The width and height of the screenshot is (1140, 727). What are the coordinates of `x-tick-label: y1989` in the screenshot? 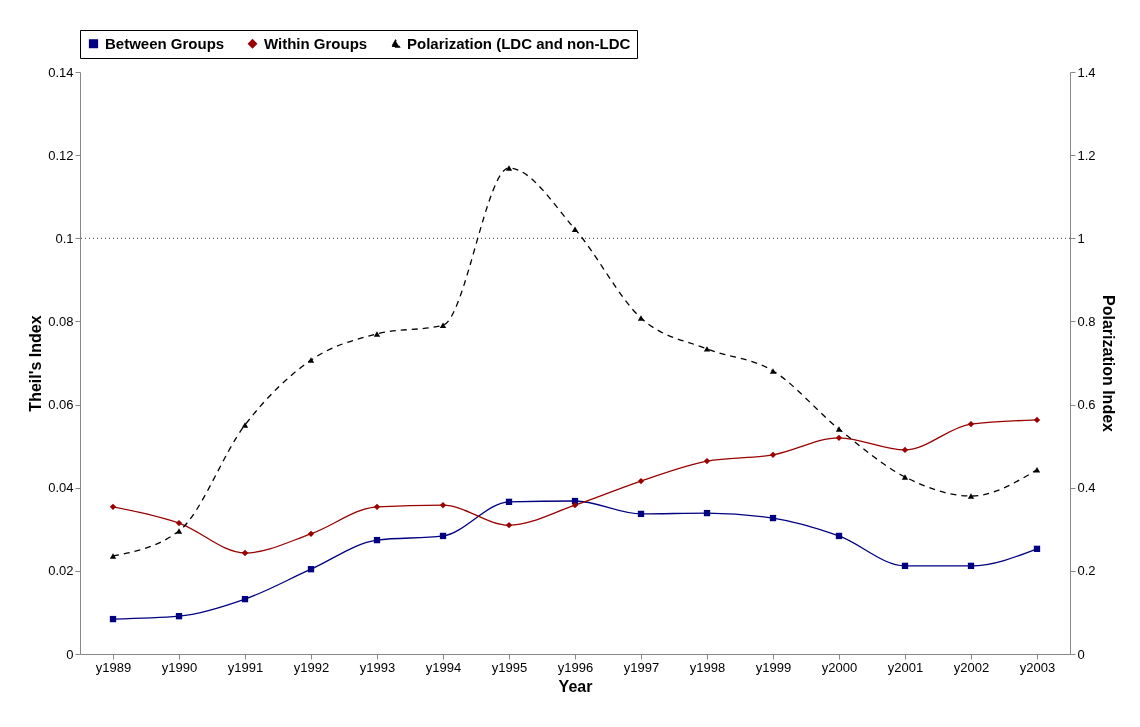 It's located at (113, 667).